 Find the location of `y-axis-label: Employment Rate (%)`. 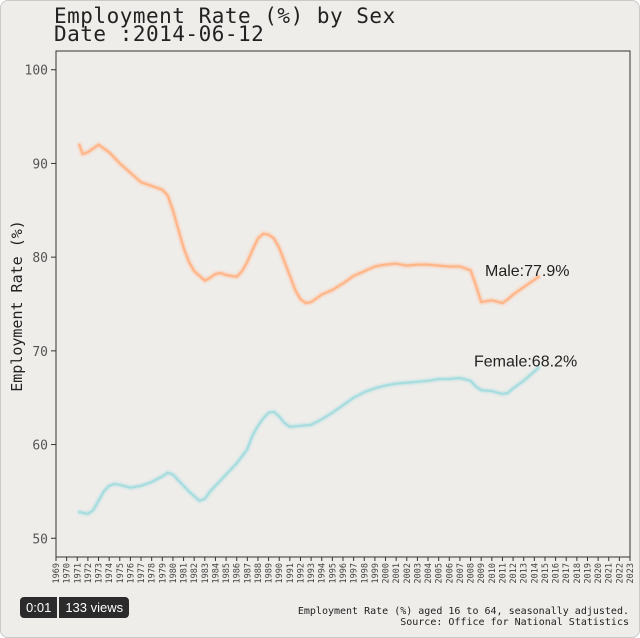

y-axis-label: Employment Rate (%) is located at coordinates (17, 306).